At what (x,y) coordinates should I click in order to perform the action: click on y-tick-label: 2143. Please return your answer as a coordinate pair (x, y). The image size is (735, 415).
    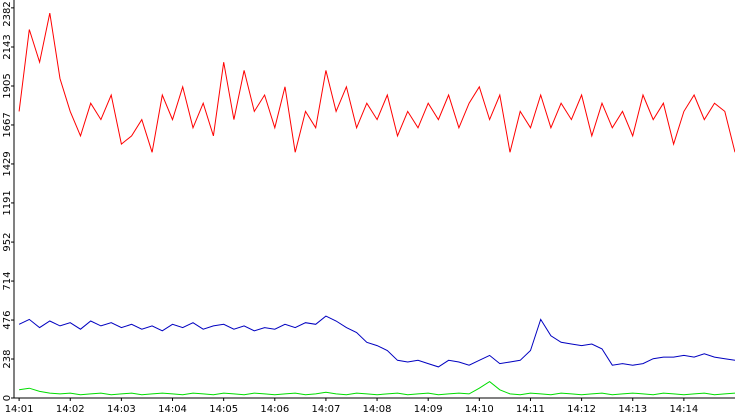
    Looking at the image, I should click on (7, 46).